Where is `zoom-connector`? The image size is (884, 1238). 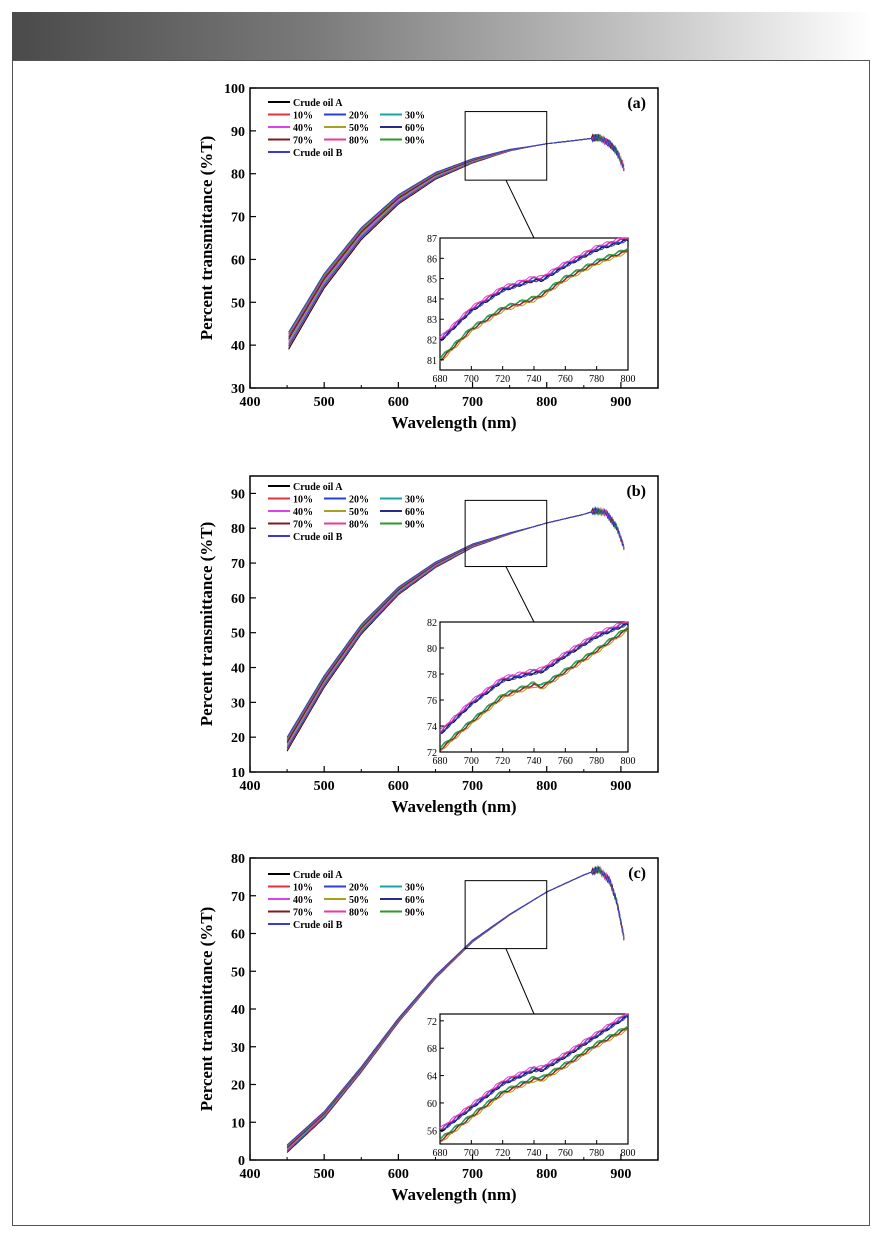 zoom-connector is located at coordinates (520, 981).